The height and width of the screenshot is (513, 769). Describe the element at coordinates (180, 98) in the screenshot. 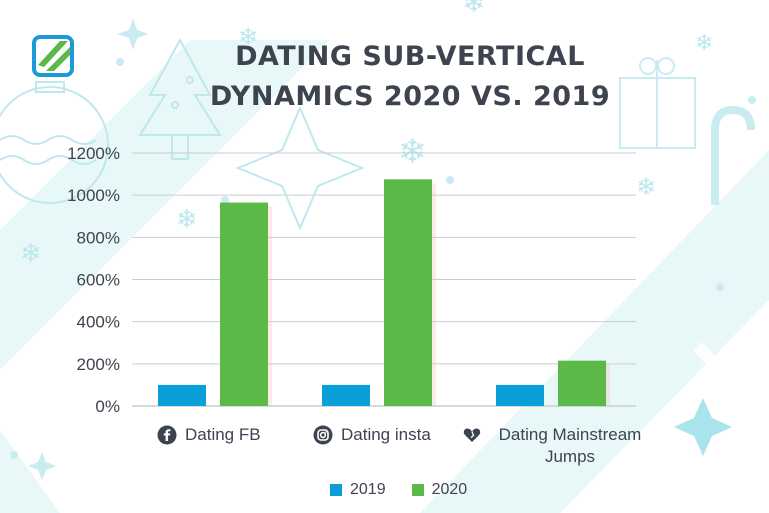

I see `tree-icon` at that location.